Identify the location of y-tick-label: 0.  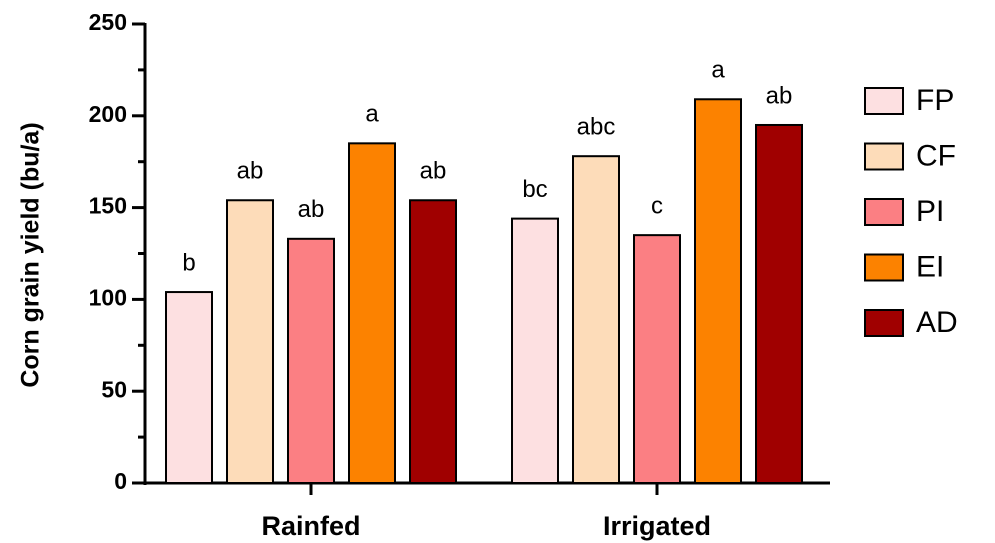
(120, 481).